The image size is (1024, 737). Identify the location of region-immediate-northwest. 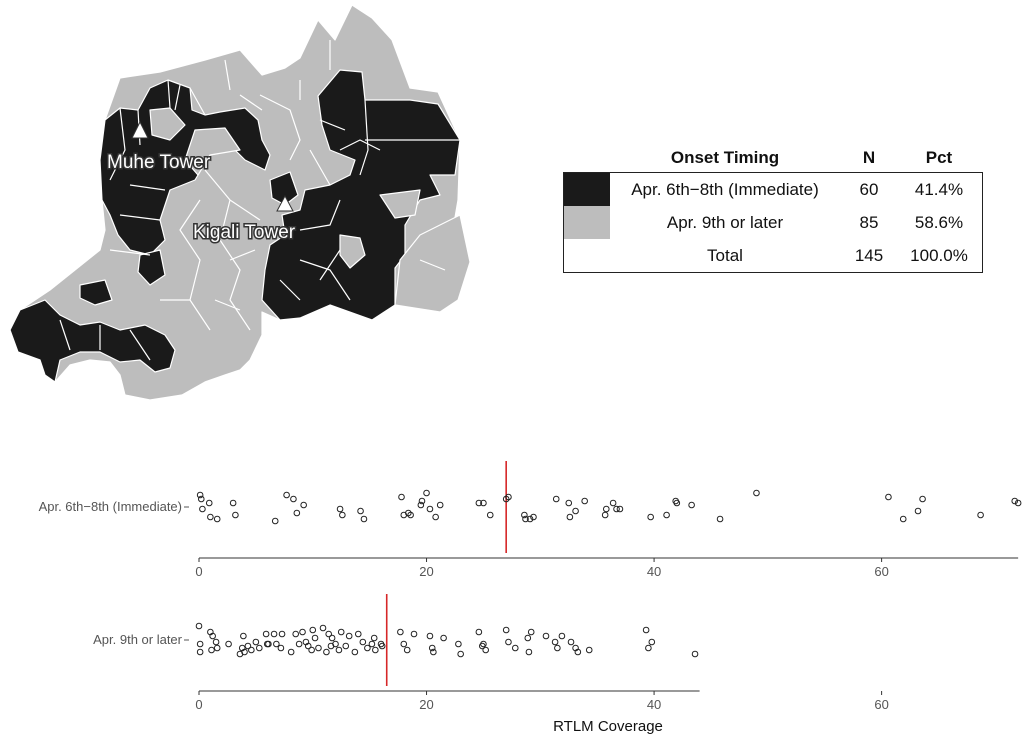
(185, 167).